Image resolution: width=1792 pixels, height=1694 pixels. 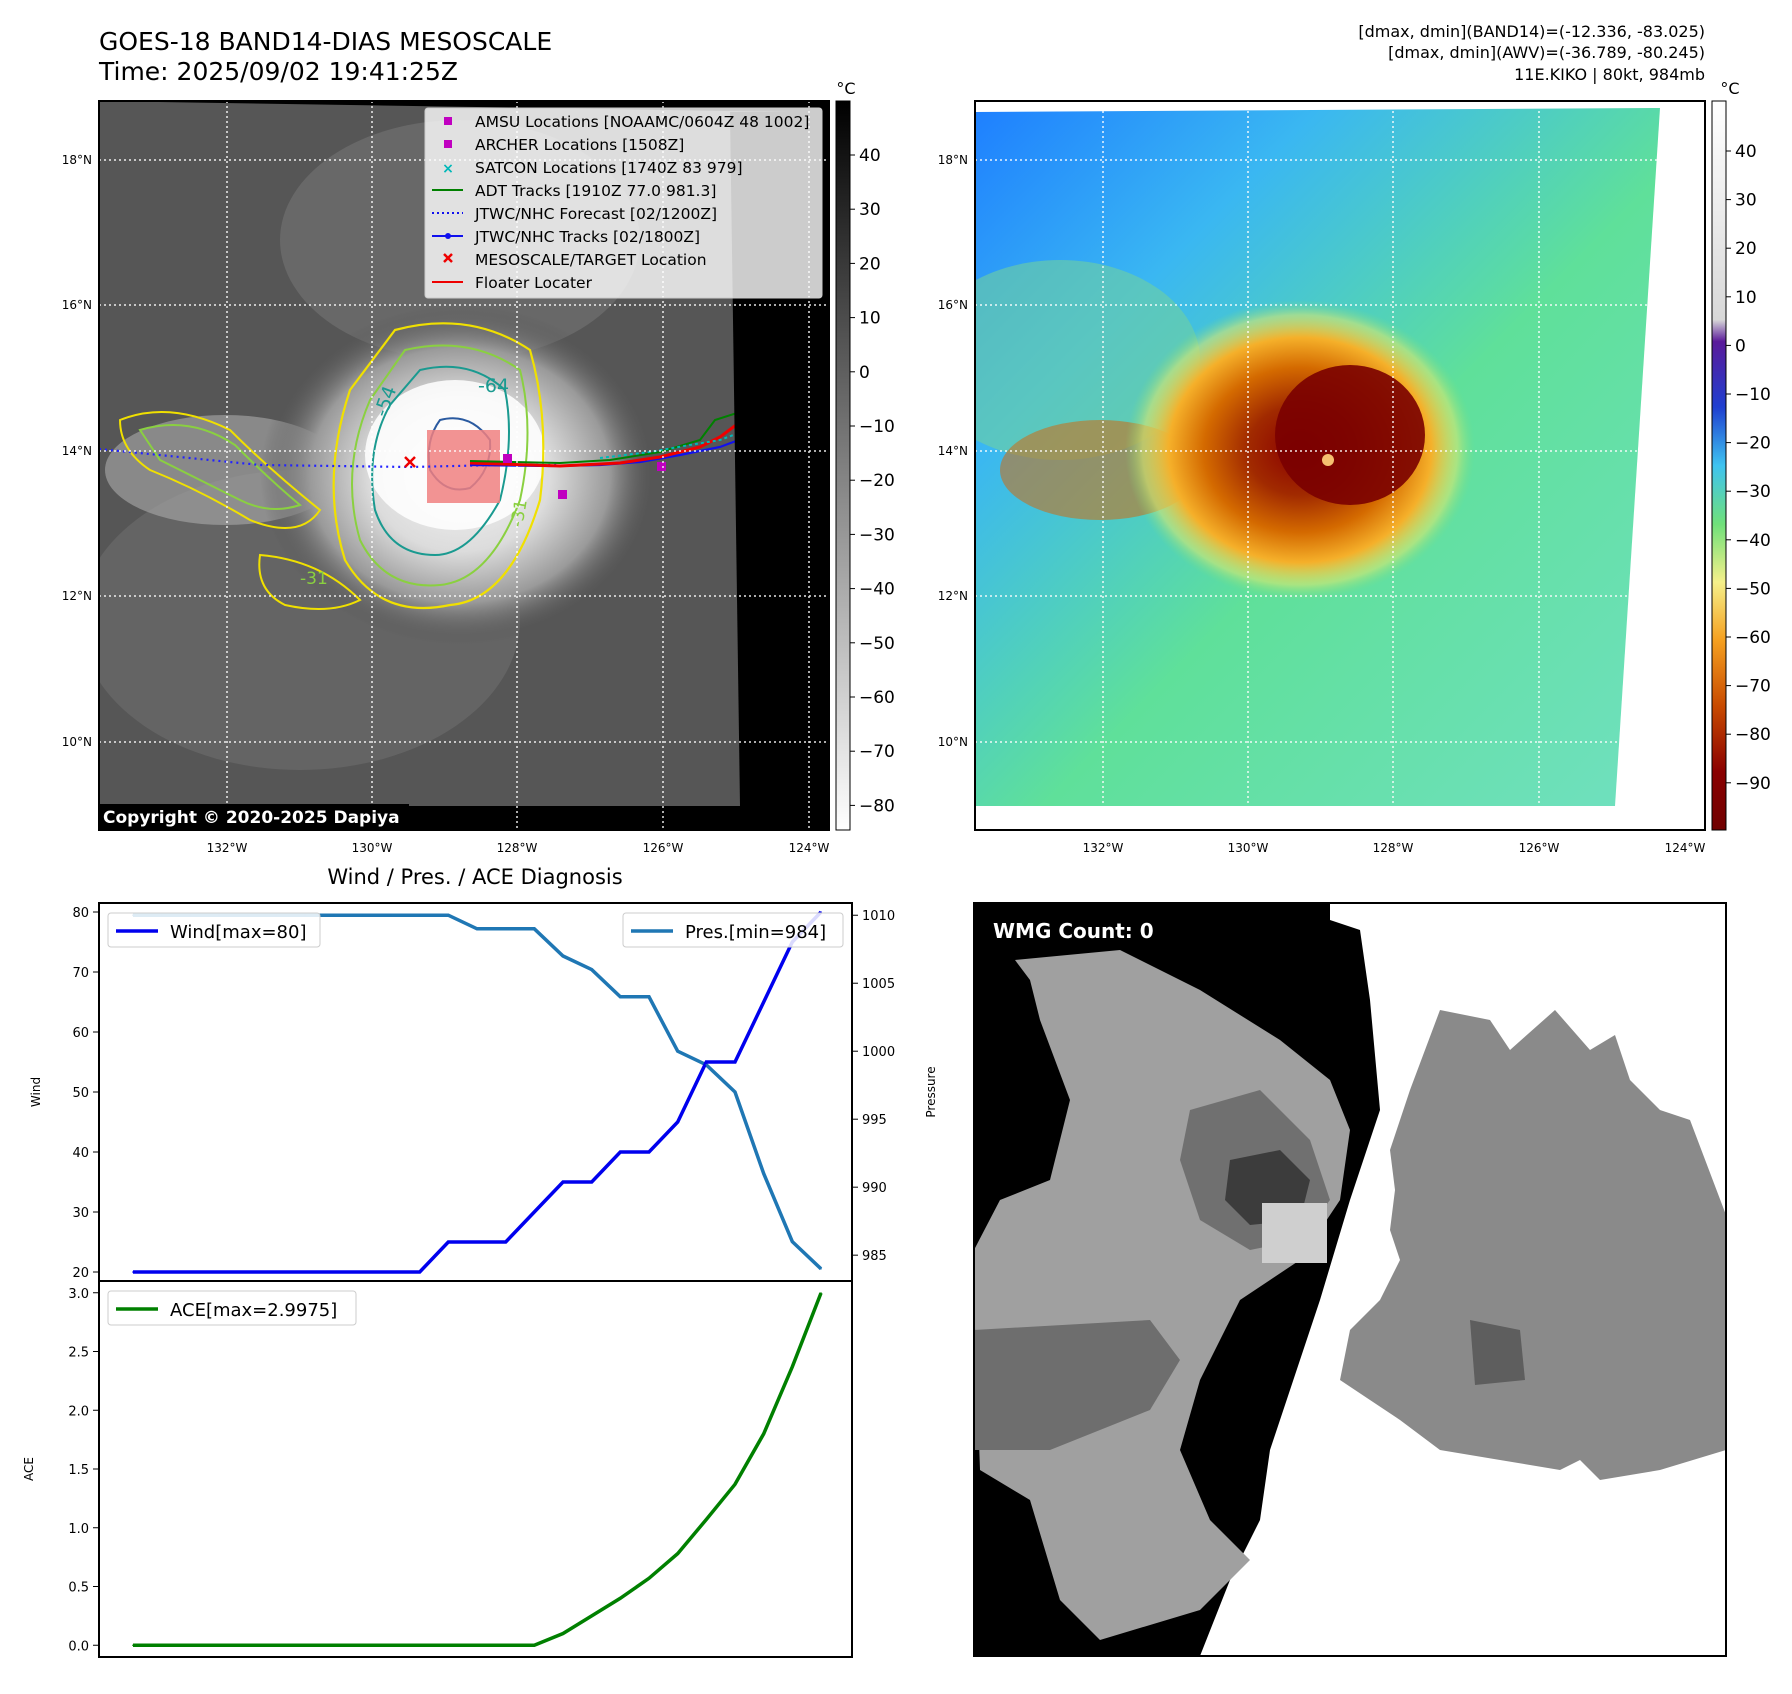 What do you see at coordinates (953, 160) in the screenshot?
I see `map2-lat-18n: 18°N` at bounding box center [953, 160].